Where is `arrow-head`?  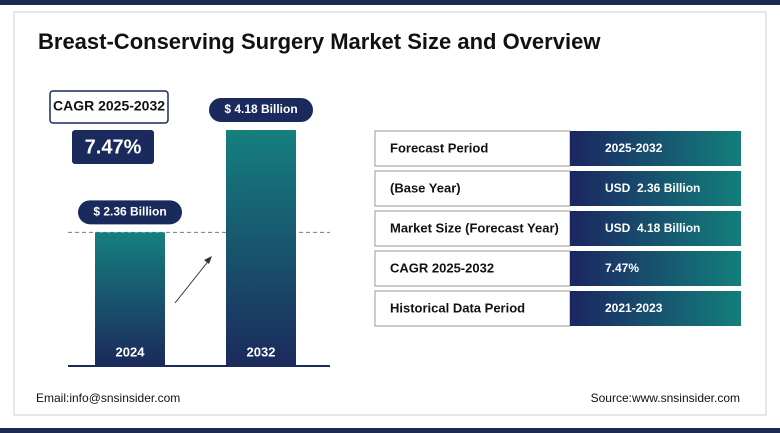 arrow-head is located at coordinates (208, 260).